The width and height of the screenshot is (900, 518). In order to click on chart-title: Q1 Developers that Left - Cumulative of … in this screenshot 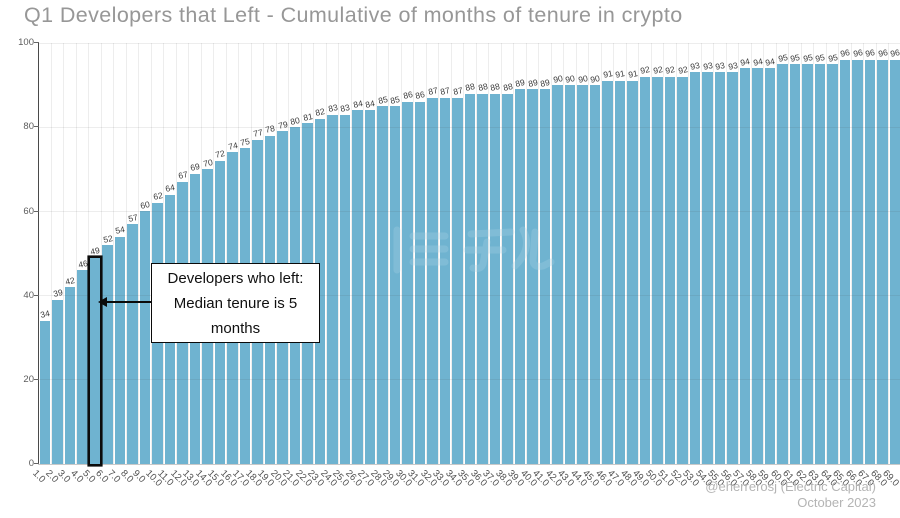, I will do `click(353, 15)`.